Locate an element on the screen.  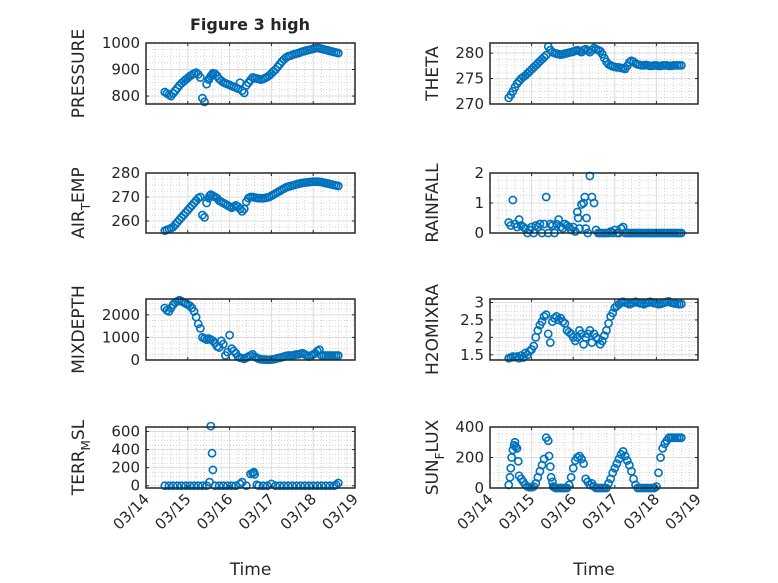
x-tick-label: 03/18 is located at coordinates (641, 511).